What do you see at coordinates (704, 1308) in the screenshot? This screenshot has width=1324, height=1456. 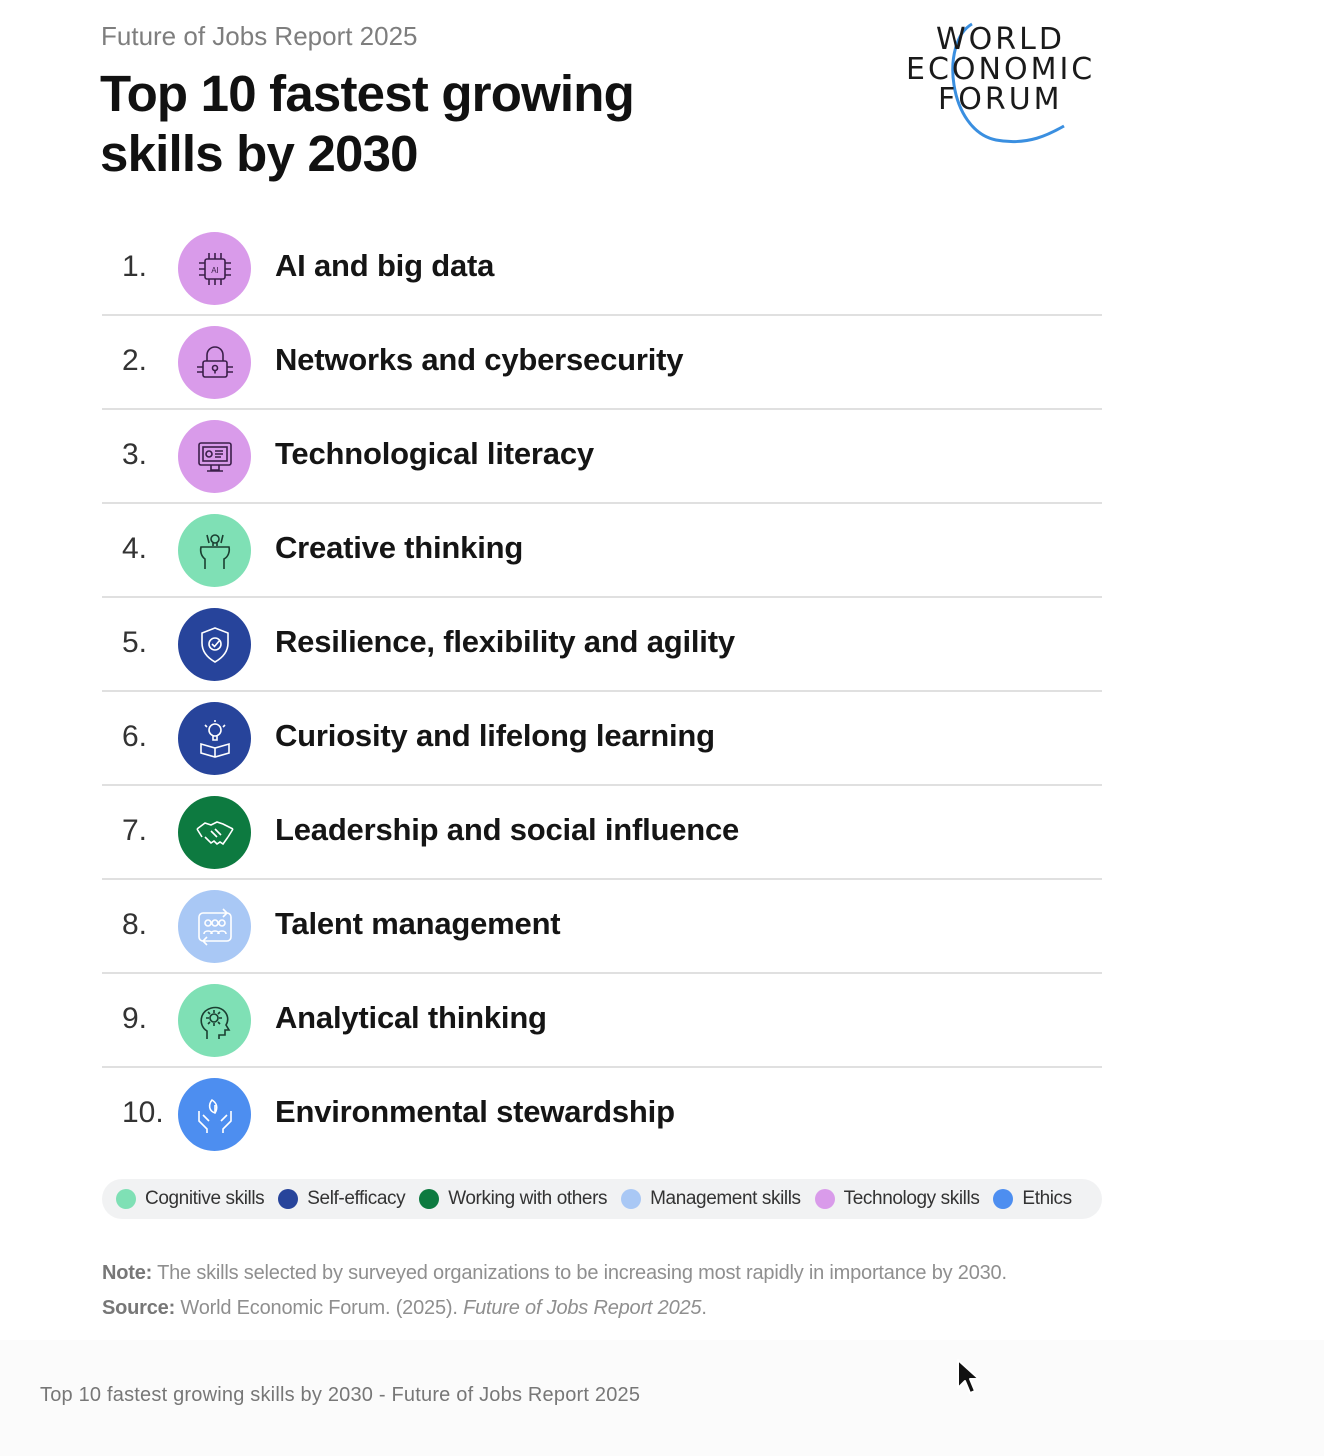 I see `source-end: .` at bounding box center [704, 1308].